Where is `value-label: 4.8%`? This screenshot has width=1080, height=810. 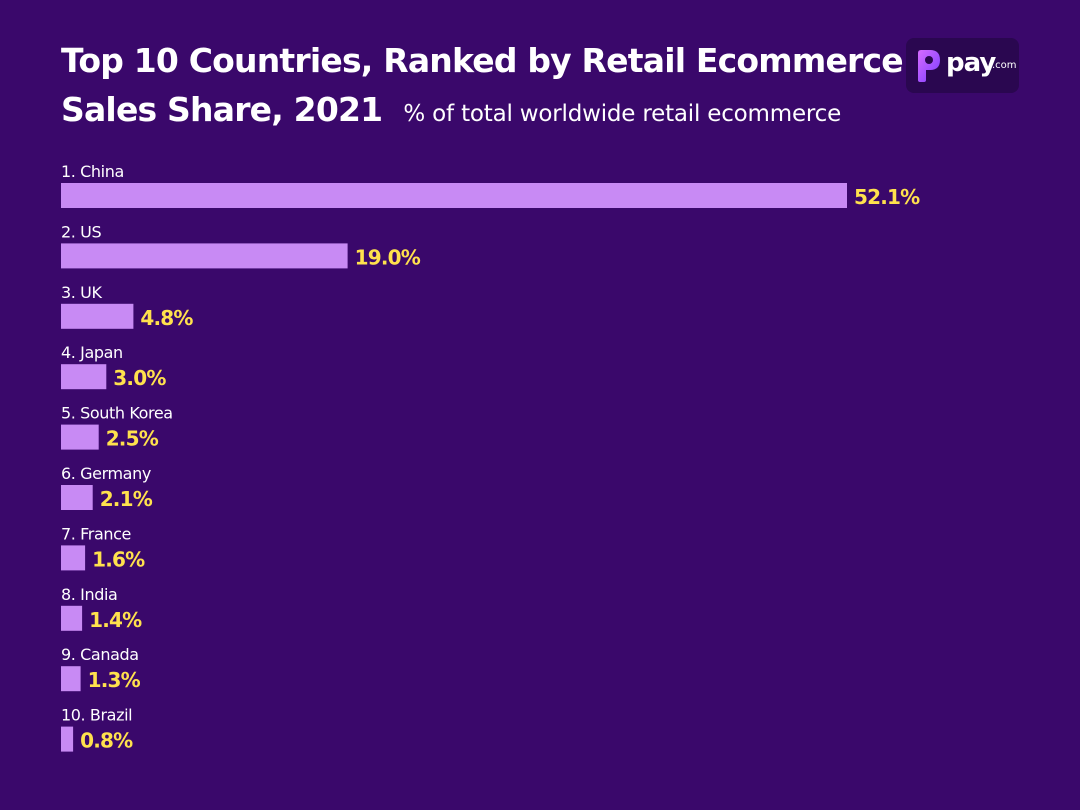
value-label: 4.8% is located at coordinates (166, 318).